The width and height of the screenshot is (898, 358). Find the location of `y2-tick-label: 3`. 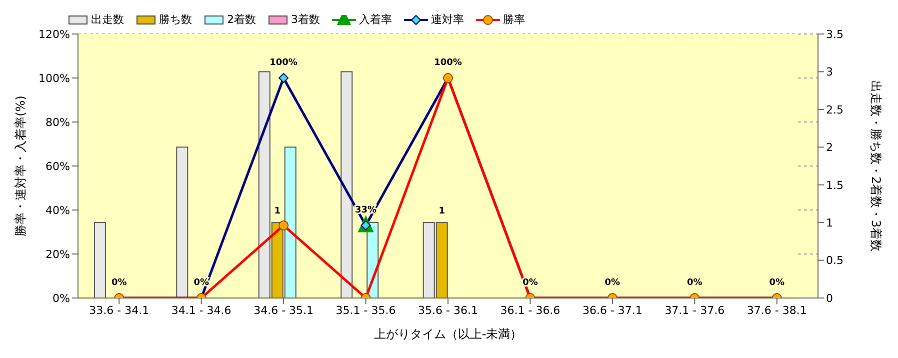

y2-tick-label: 3 is located at coordinates (829, 72).